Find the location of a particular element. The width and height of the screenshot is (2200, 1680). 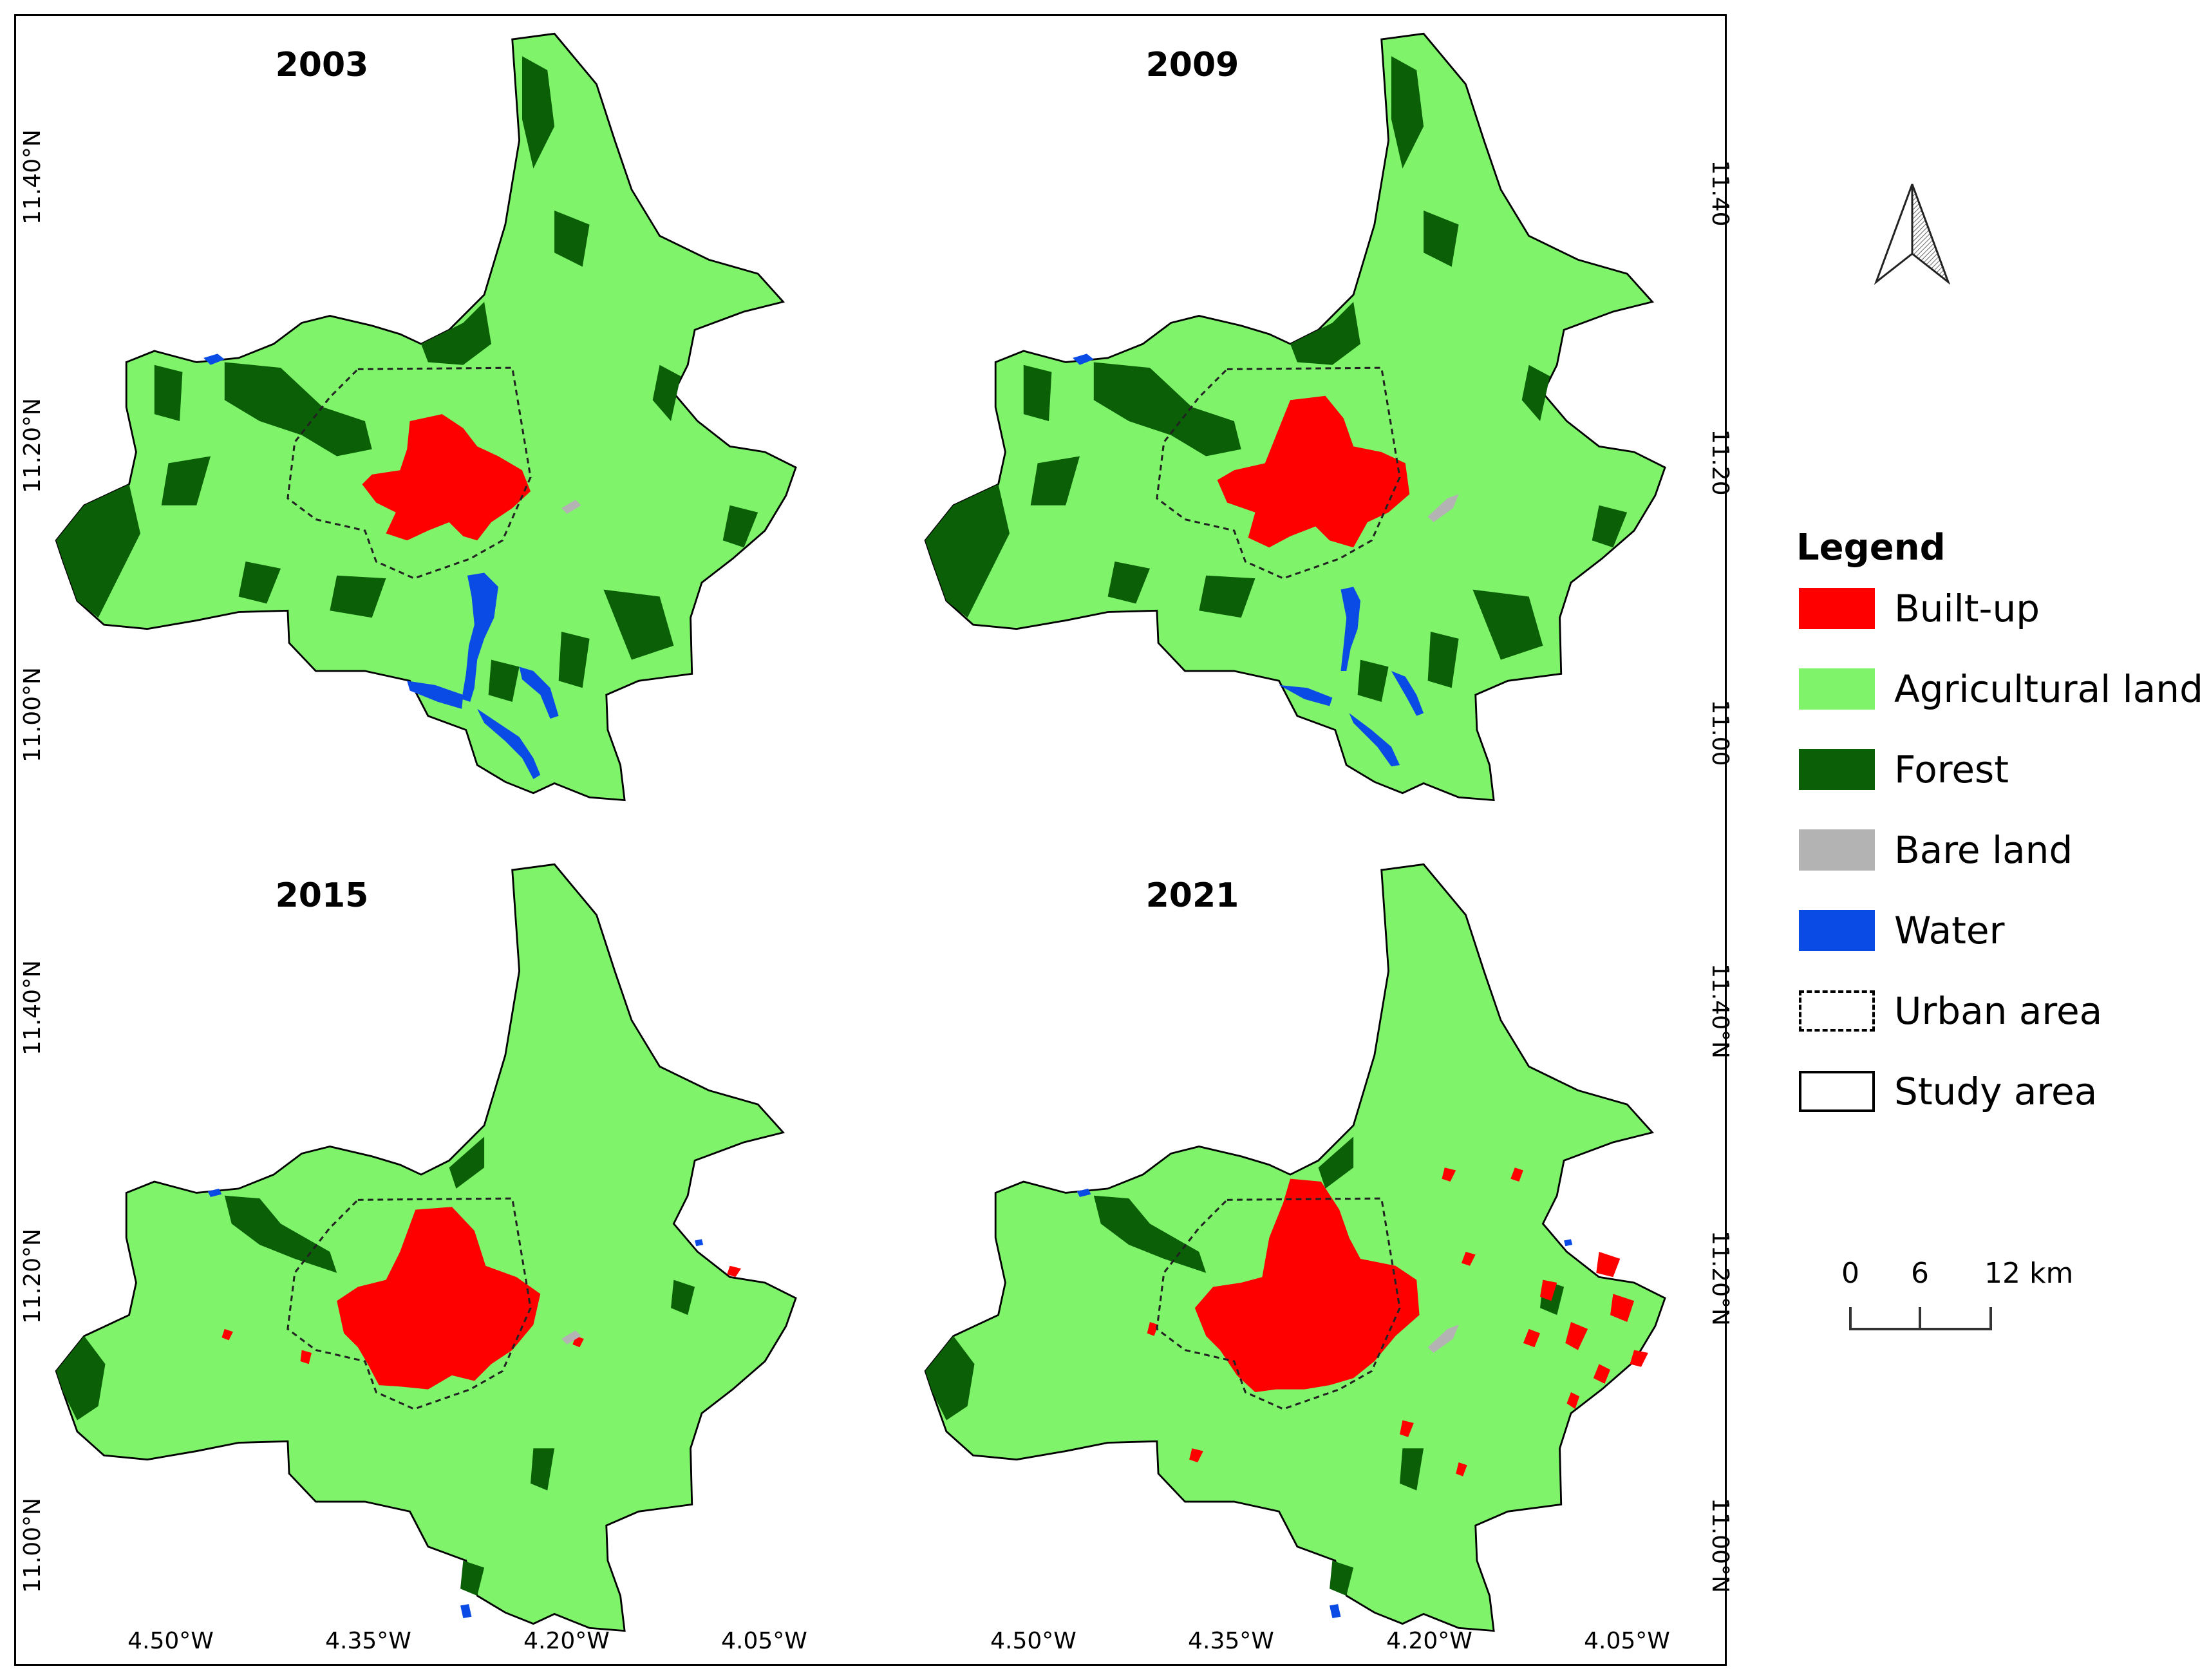

lon-label-405-left: 4.05°W is located at coordinates (764, 1641).